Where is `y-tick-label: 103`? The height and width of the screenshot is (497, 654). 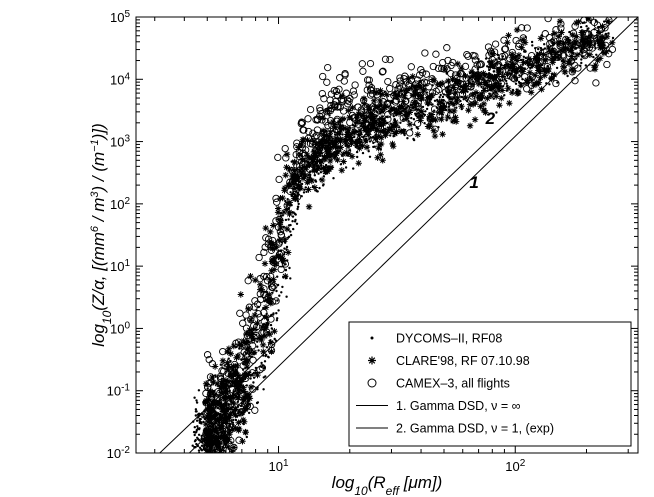
y-tick-label: 103 is located at coordinates (120, 141).